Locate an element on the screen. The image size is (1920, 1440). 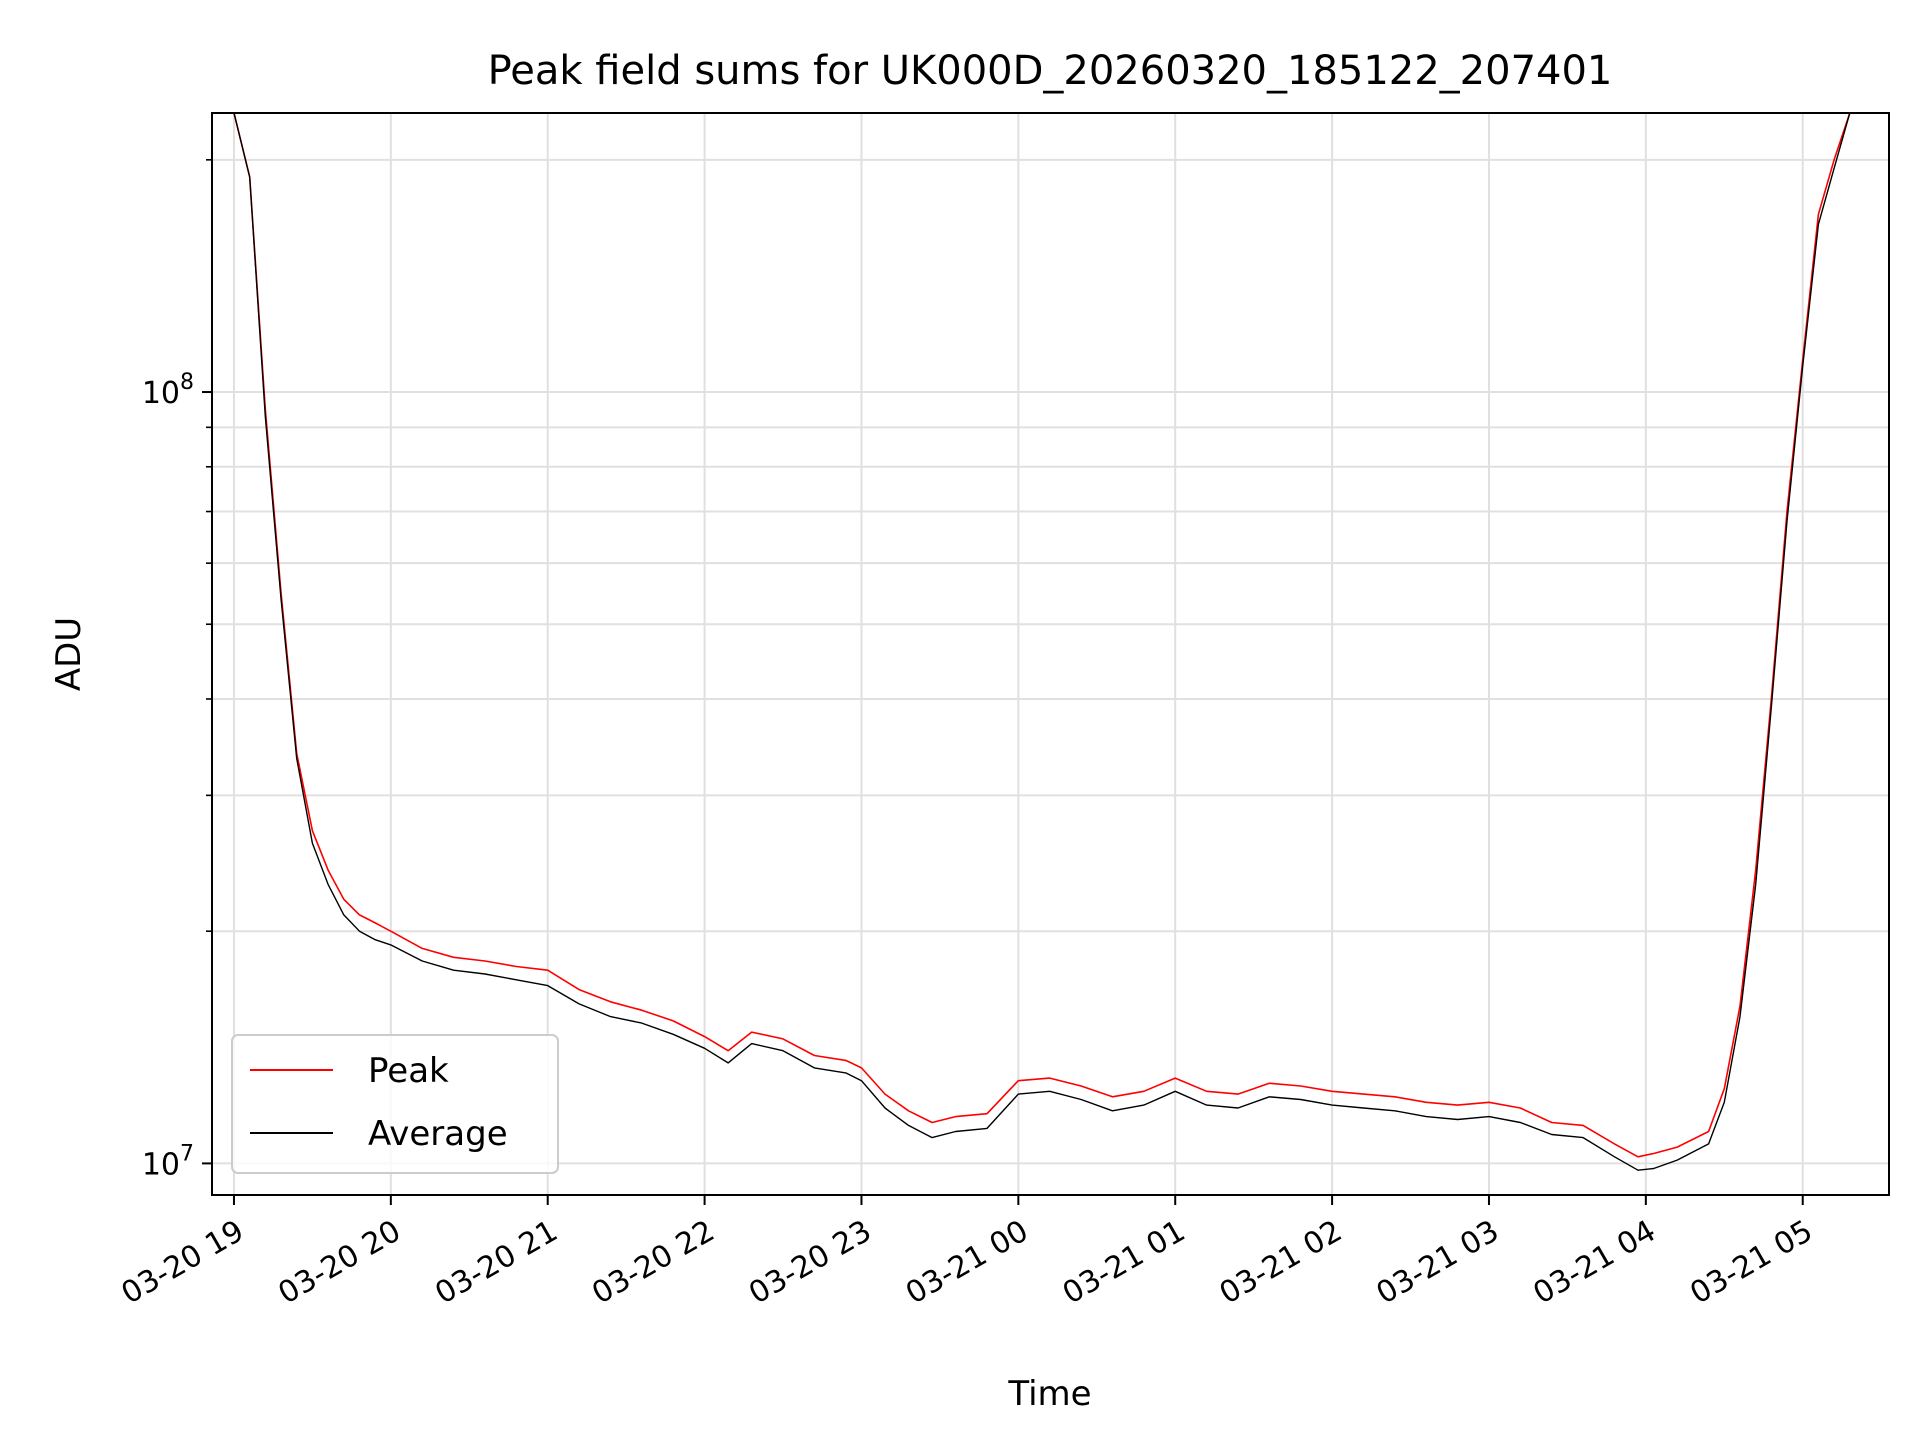
y-tick-label: 10⁸ is located at coordinates (168, 390).